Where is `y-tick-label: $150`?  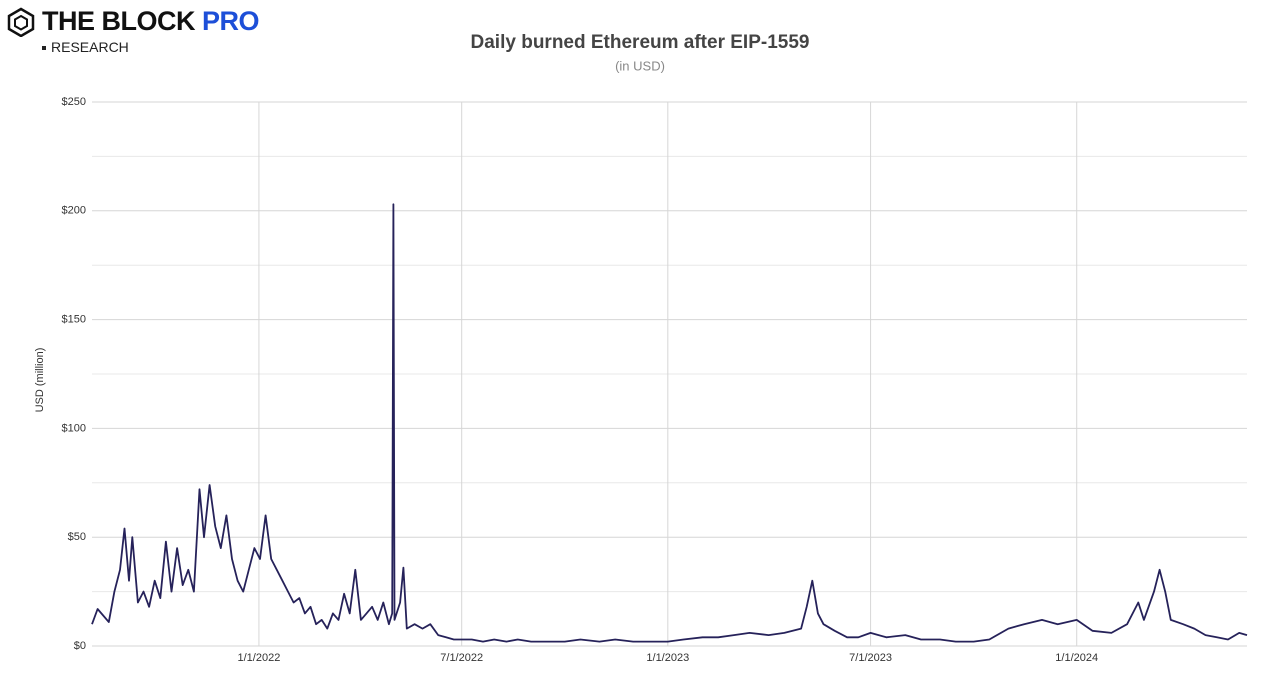 y-tick-label: $150 is located at coordinates (74, 320).